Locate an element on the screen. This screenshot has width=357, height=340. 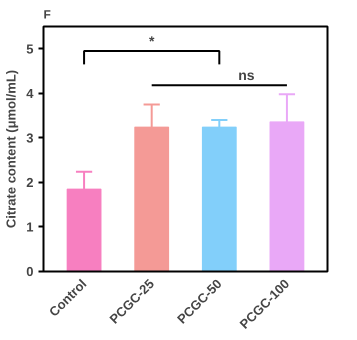
chart-title: F is located at coordinates (47, 15).